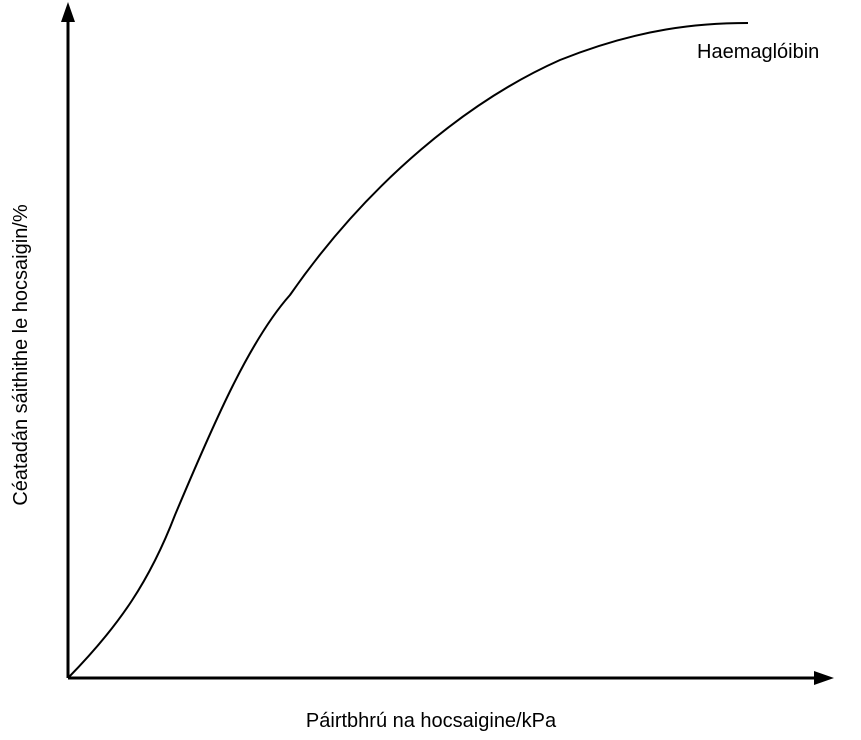 Image resolution: width=861 pixels, height=740 pixels. I want to click on x-axis-arrow, so click(824, 678).